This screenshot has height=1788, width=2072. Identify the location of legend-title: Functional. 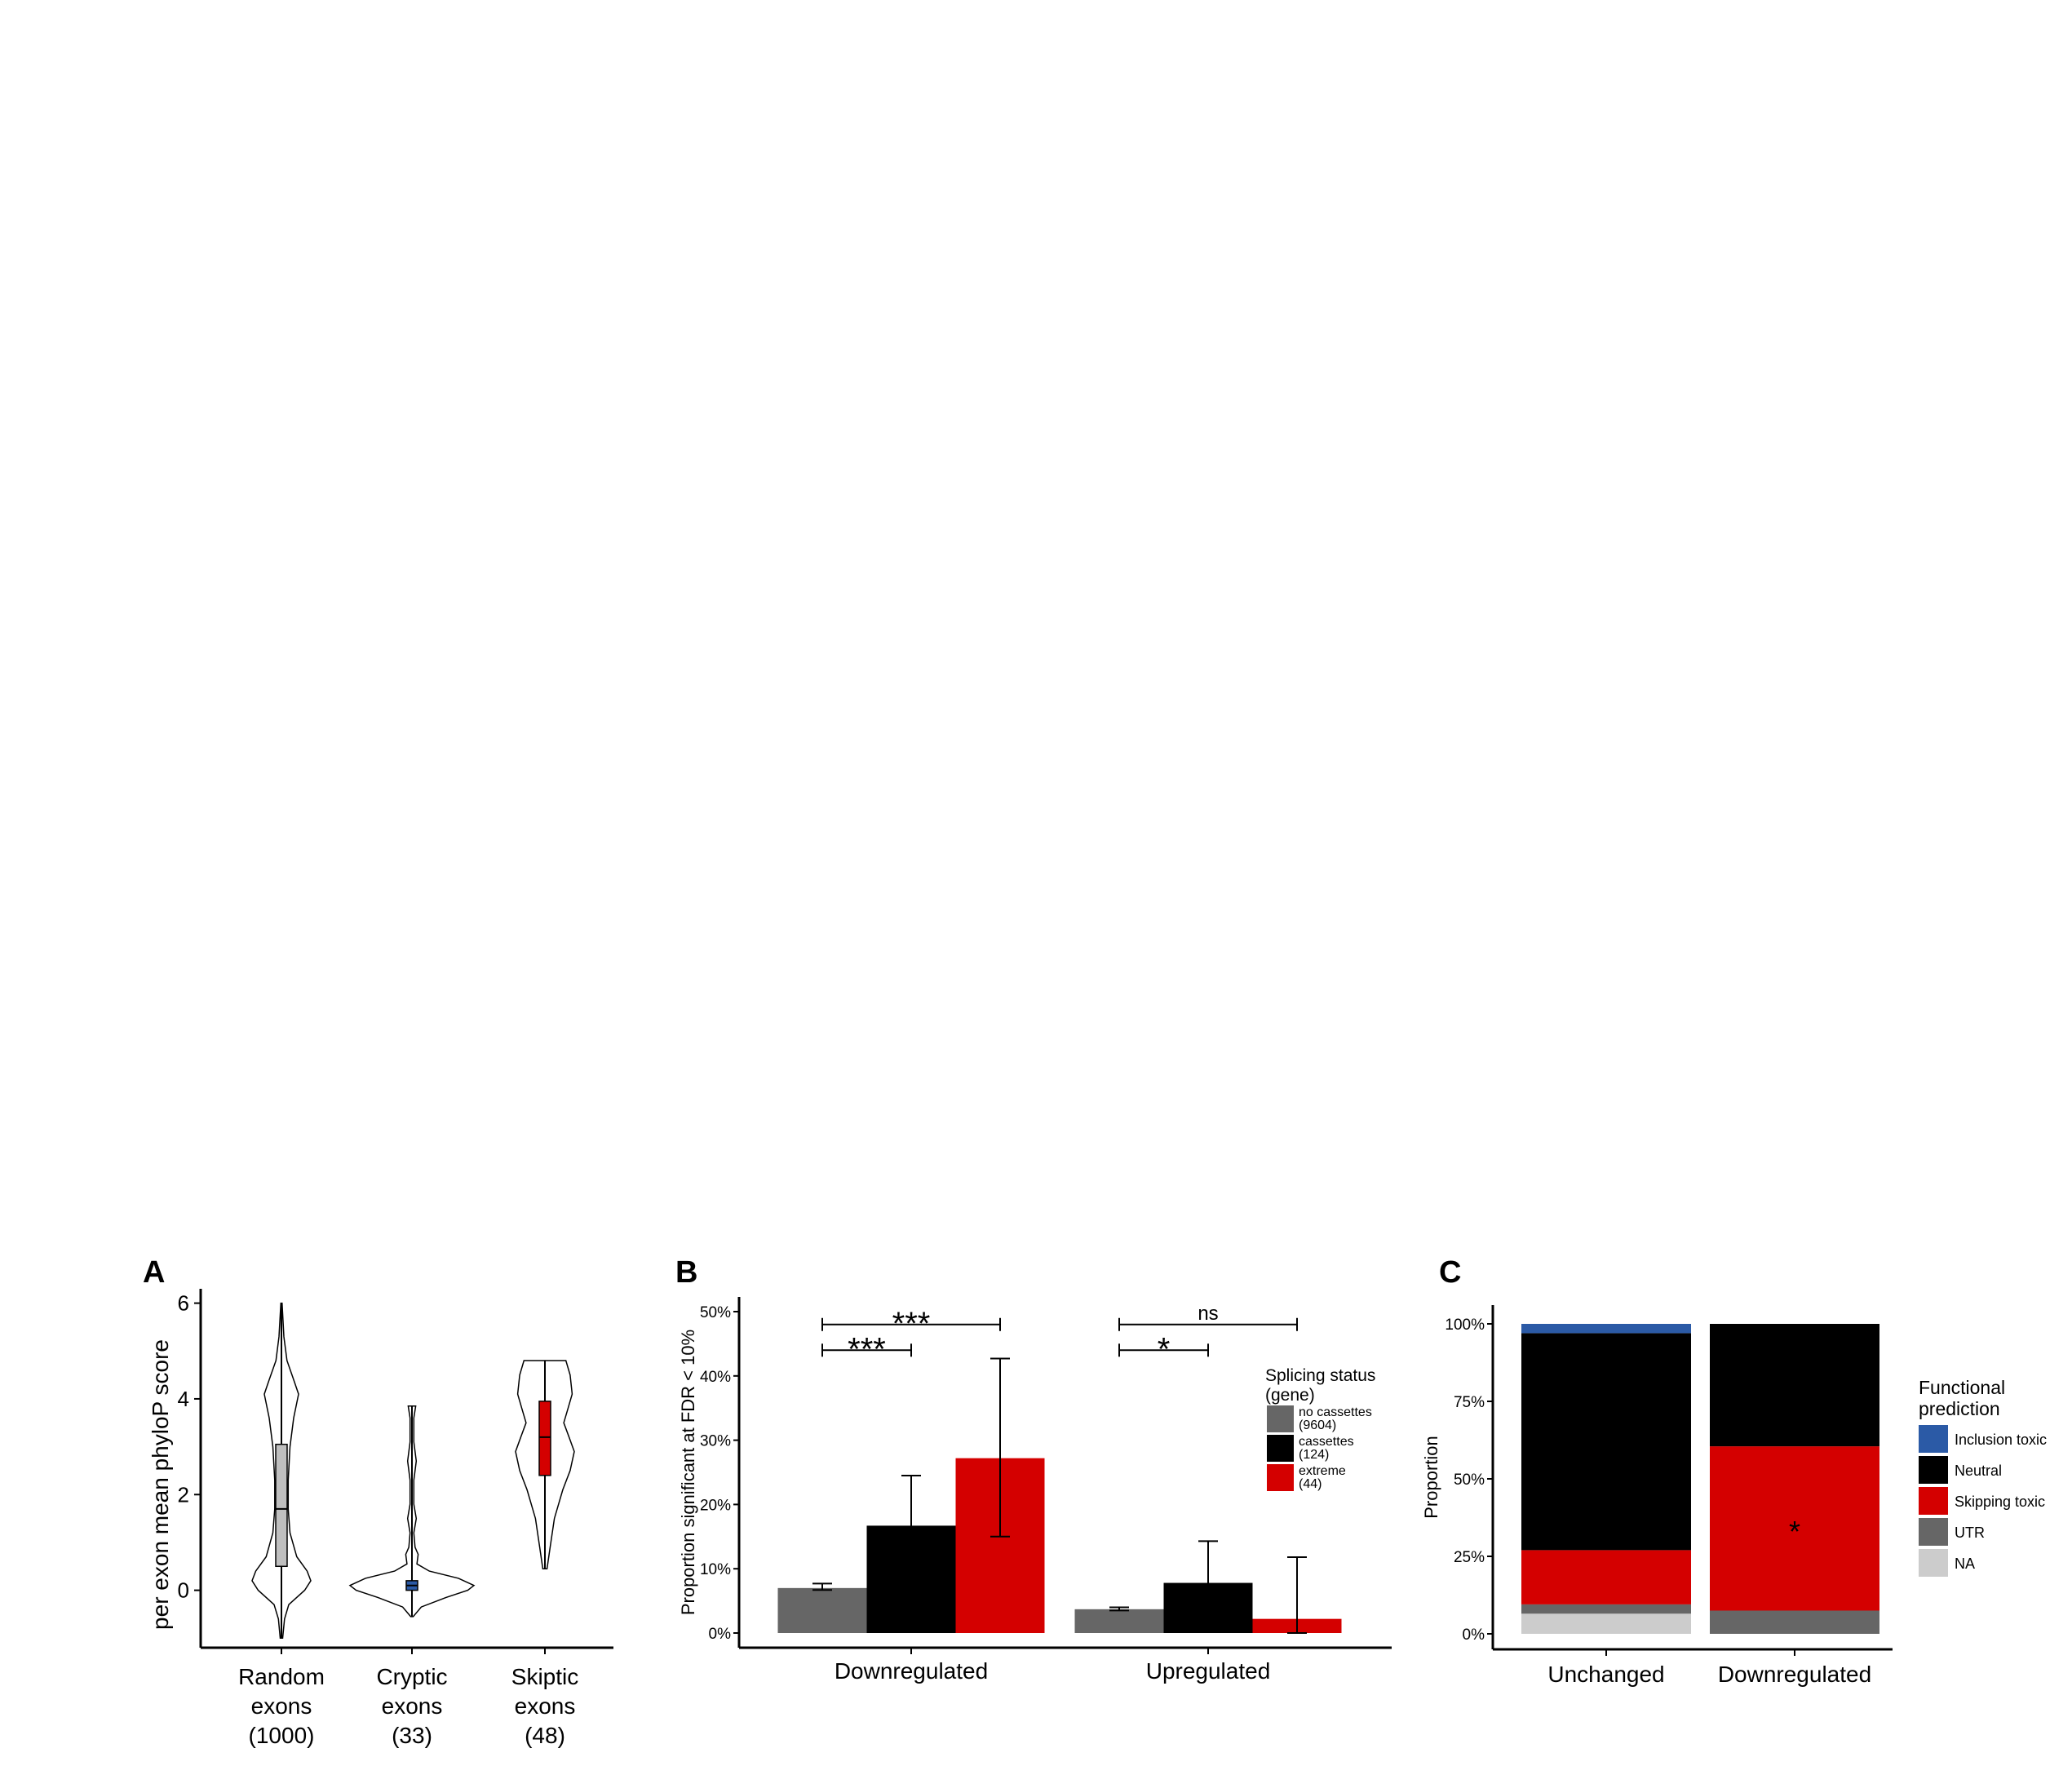
(1962, 1388).